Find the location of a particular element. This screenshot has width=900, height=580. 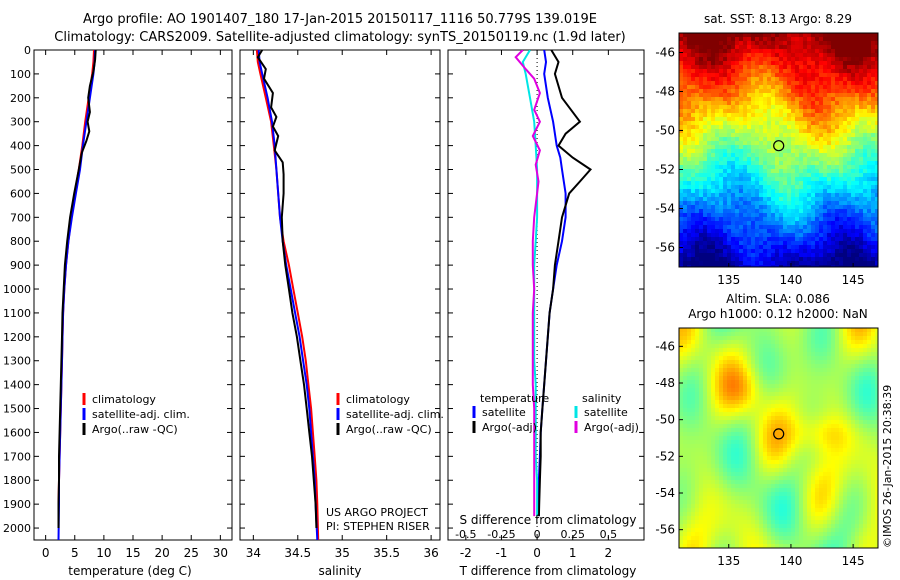

series-line-climatology is located at coordinates (287, 295).